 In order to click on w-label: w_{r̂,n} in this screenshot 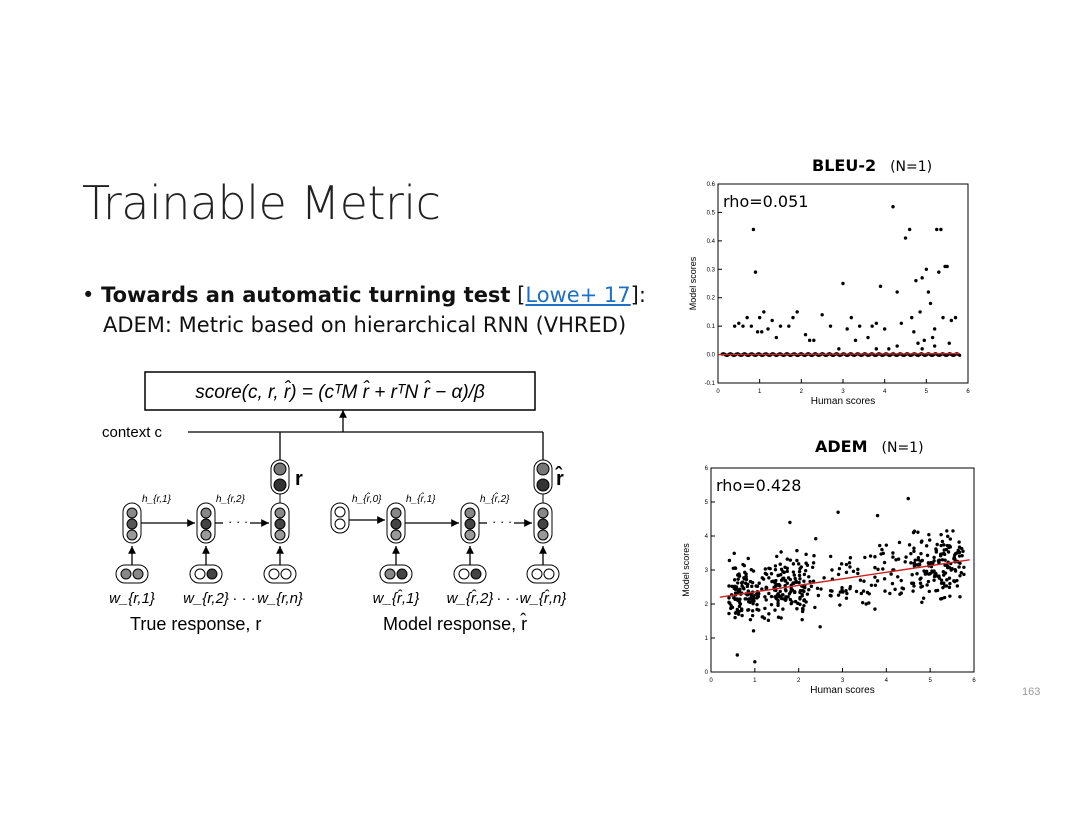, I will do `click(543, 598)`.